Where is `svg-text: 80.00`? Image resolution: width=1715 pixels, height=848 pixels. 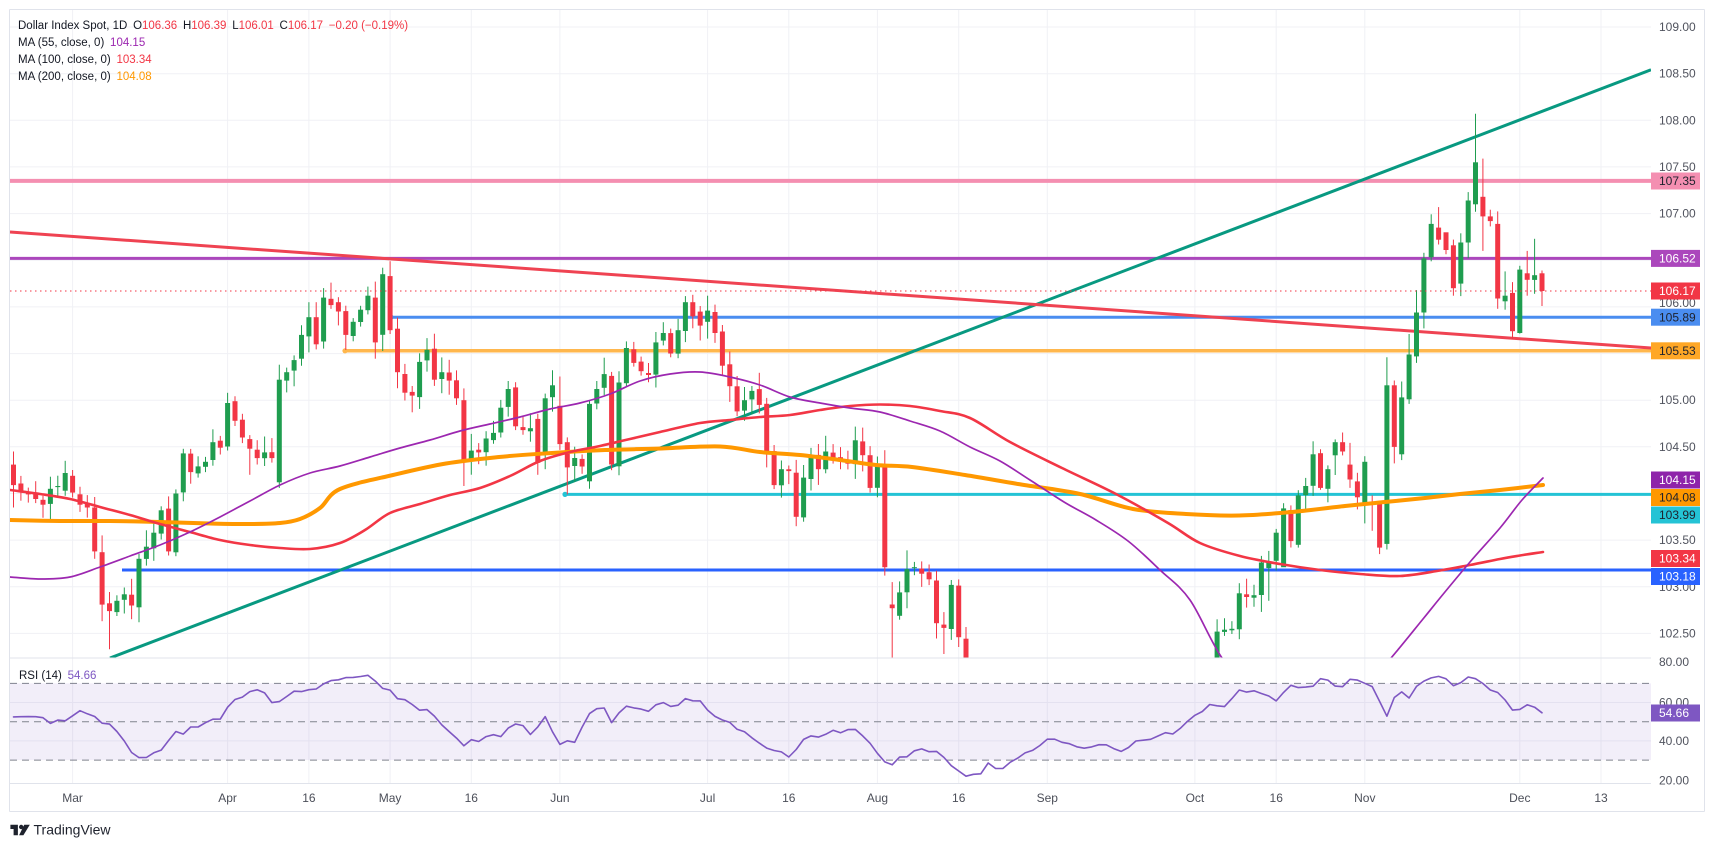
svg-text: 80.00 is located at coordinates (1674, 662).